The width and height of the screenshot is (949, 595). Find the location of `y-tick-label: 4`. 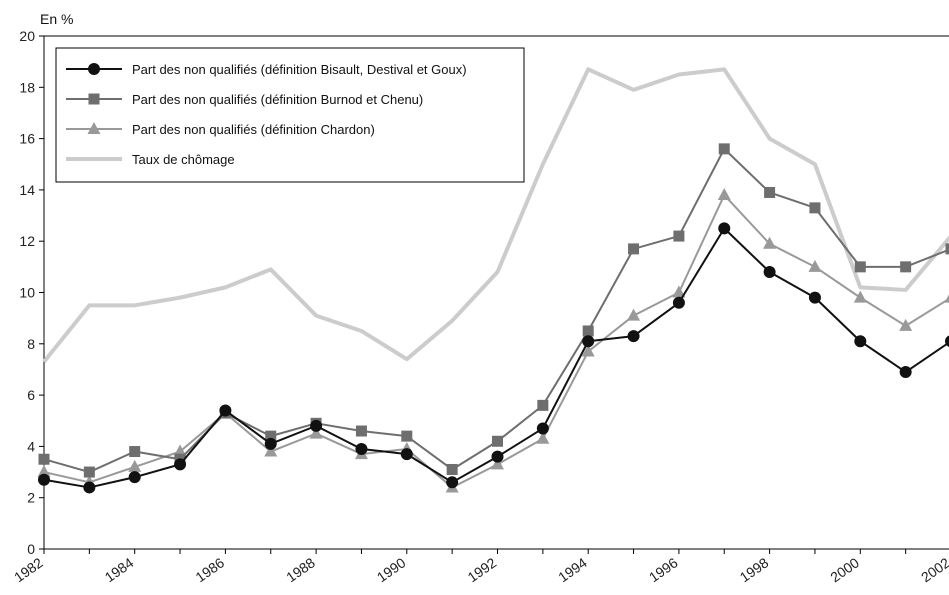

y-tick-label: 4 is located at coordinates (31, 446).